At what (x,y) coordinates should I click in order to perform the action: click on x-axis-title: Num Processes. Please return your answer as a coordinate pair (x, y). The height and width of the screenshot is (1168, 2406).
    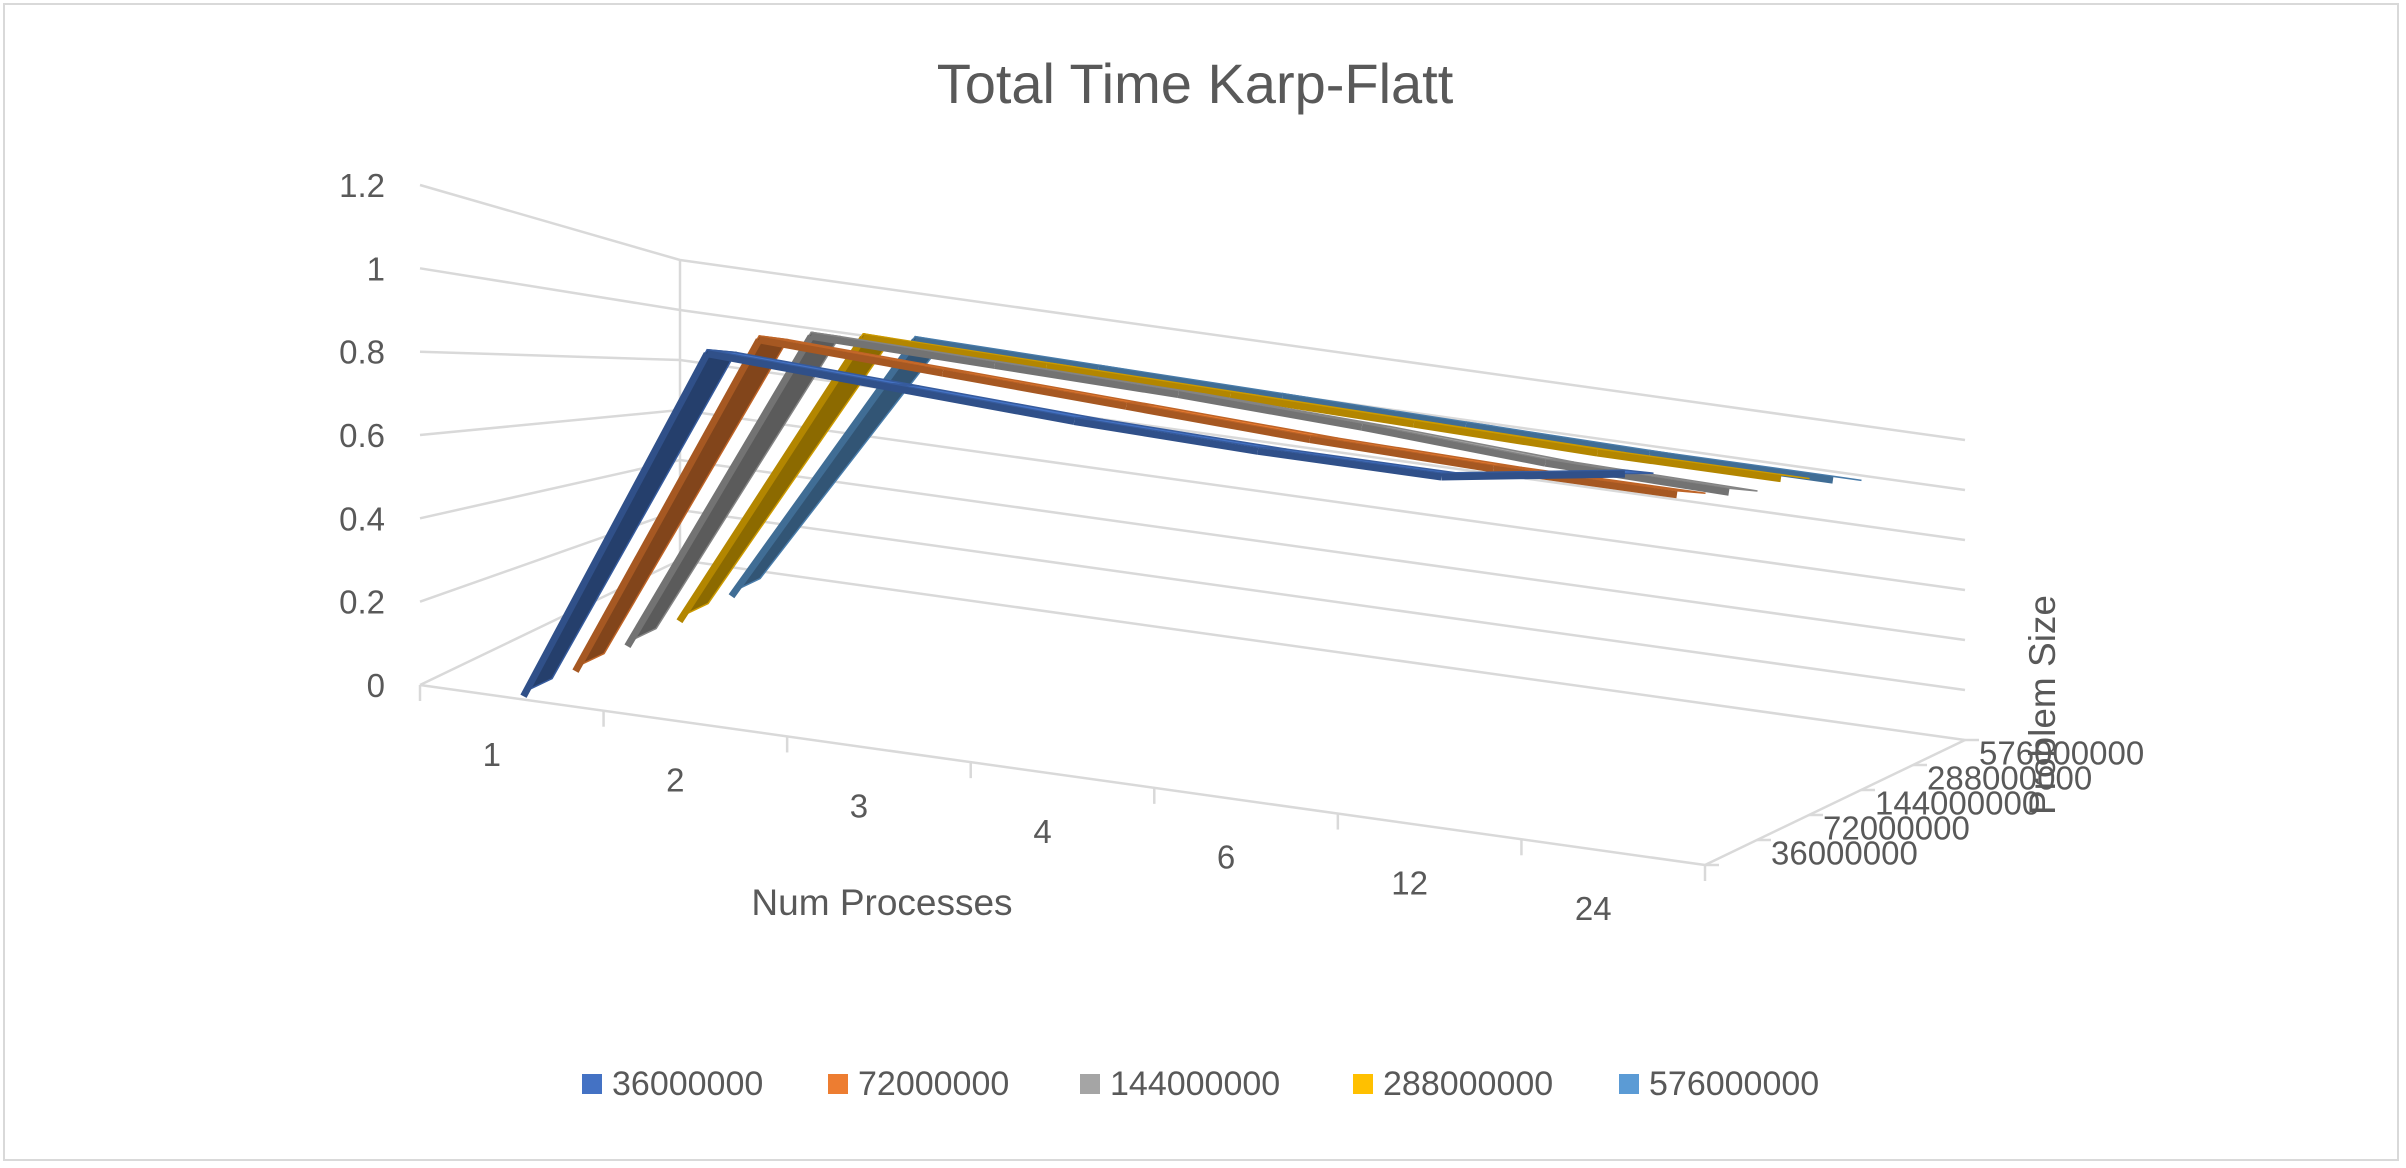
    Looking at the image, I should click on (881, 902).